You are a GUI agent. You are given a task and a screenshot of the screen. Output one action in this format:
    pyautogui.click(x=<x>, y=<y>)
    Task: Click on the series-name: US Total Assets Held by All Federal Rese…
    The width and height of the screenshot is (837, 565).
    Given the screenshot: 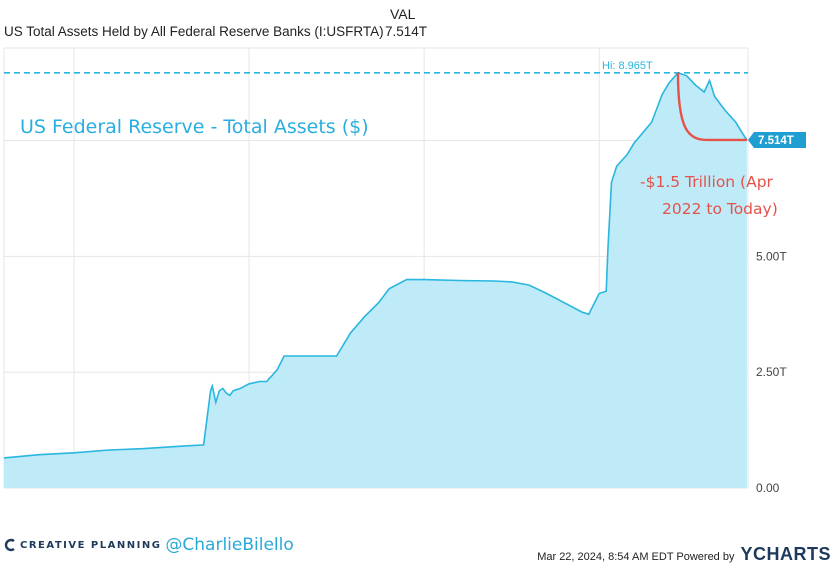 What is the action you would take?
    pyautogui.click(x=194, y=31)
    